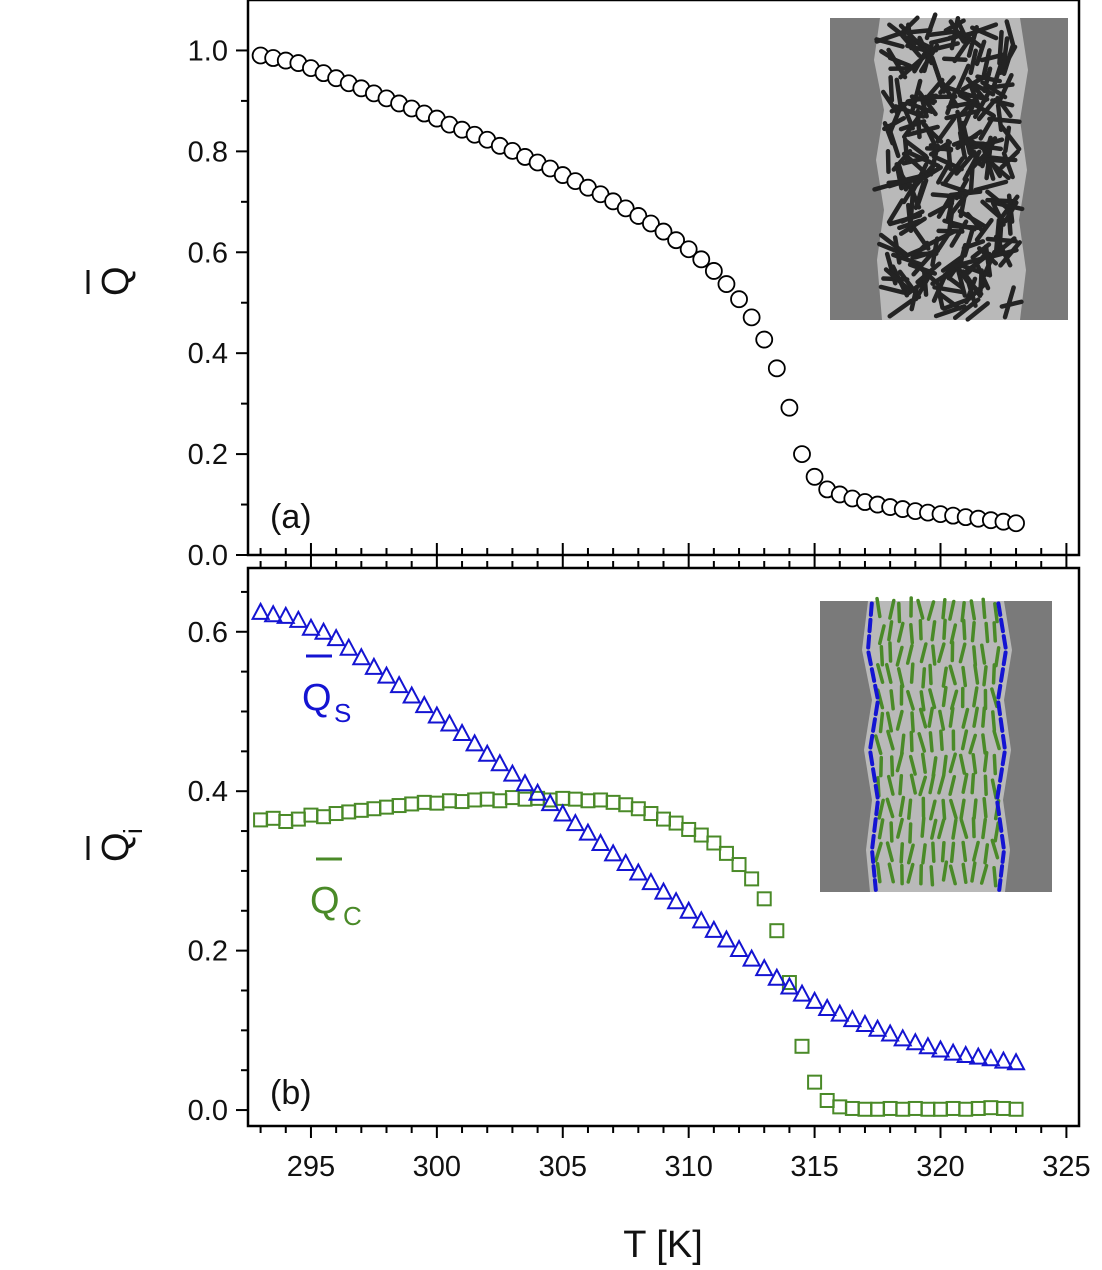 The height and width of the screenshot is (1270, 1102). What do you see at coordinates (563, 1167) in the screenshot?
I see `x-tick-label: 305` at bounding box center [563, 1167].